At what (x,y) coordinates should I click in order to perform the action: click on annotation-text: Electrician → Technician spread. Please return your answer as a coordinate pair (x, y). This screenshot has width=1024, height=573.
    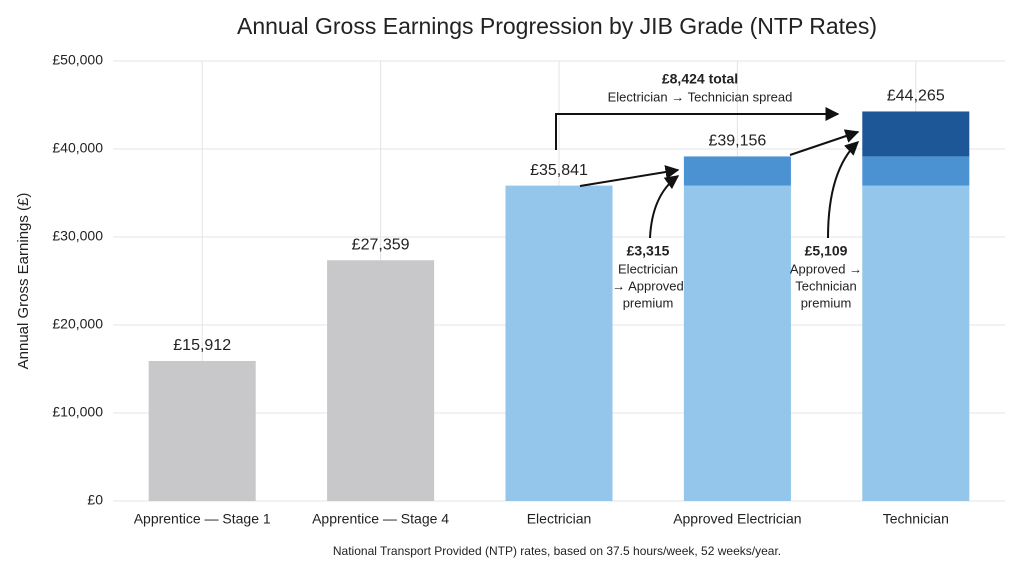
    Looking at the image, I should click on (700, 96).